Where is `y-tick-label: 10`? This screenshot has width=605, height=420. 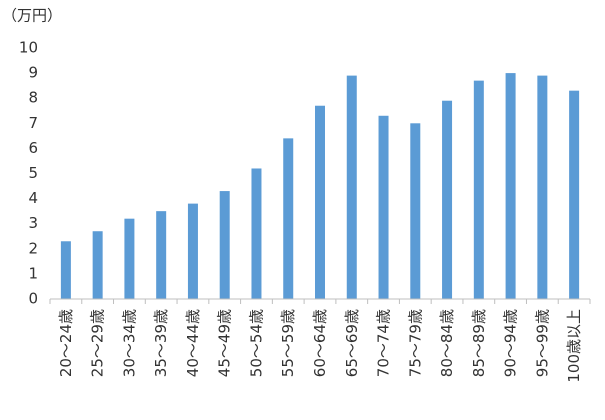 y-tick-label: 10 is located at coordinates (28, 48).